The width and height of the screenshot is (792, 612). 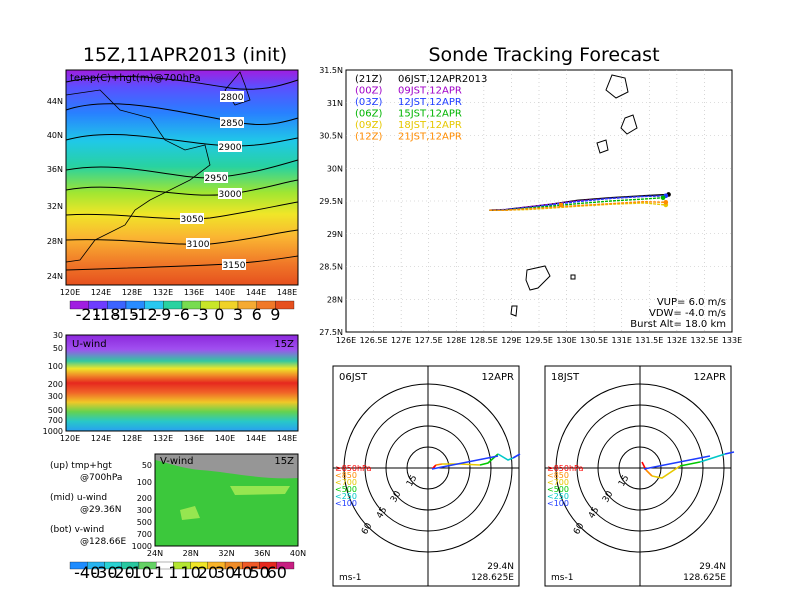 I want to click on hodo-time: 18JST, so click(x=565, y=377).